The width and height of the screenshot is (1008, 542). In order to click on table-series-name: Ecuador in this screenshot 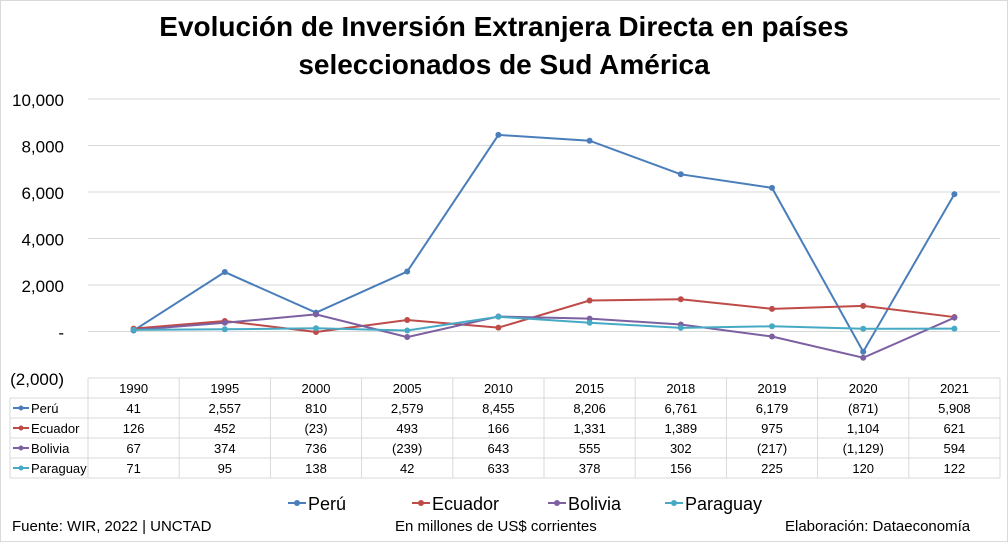, I will do `click(55, 428)`.